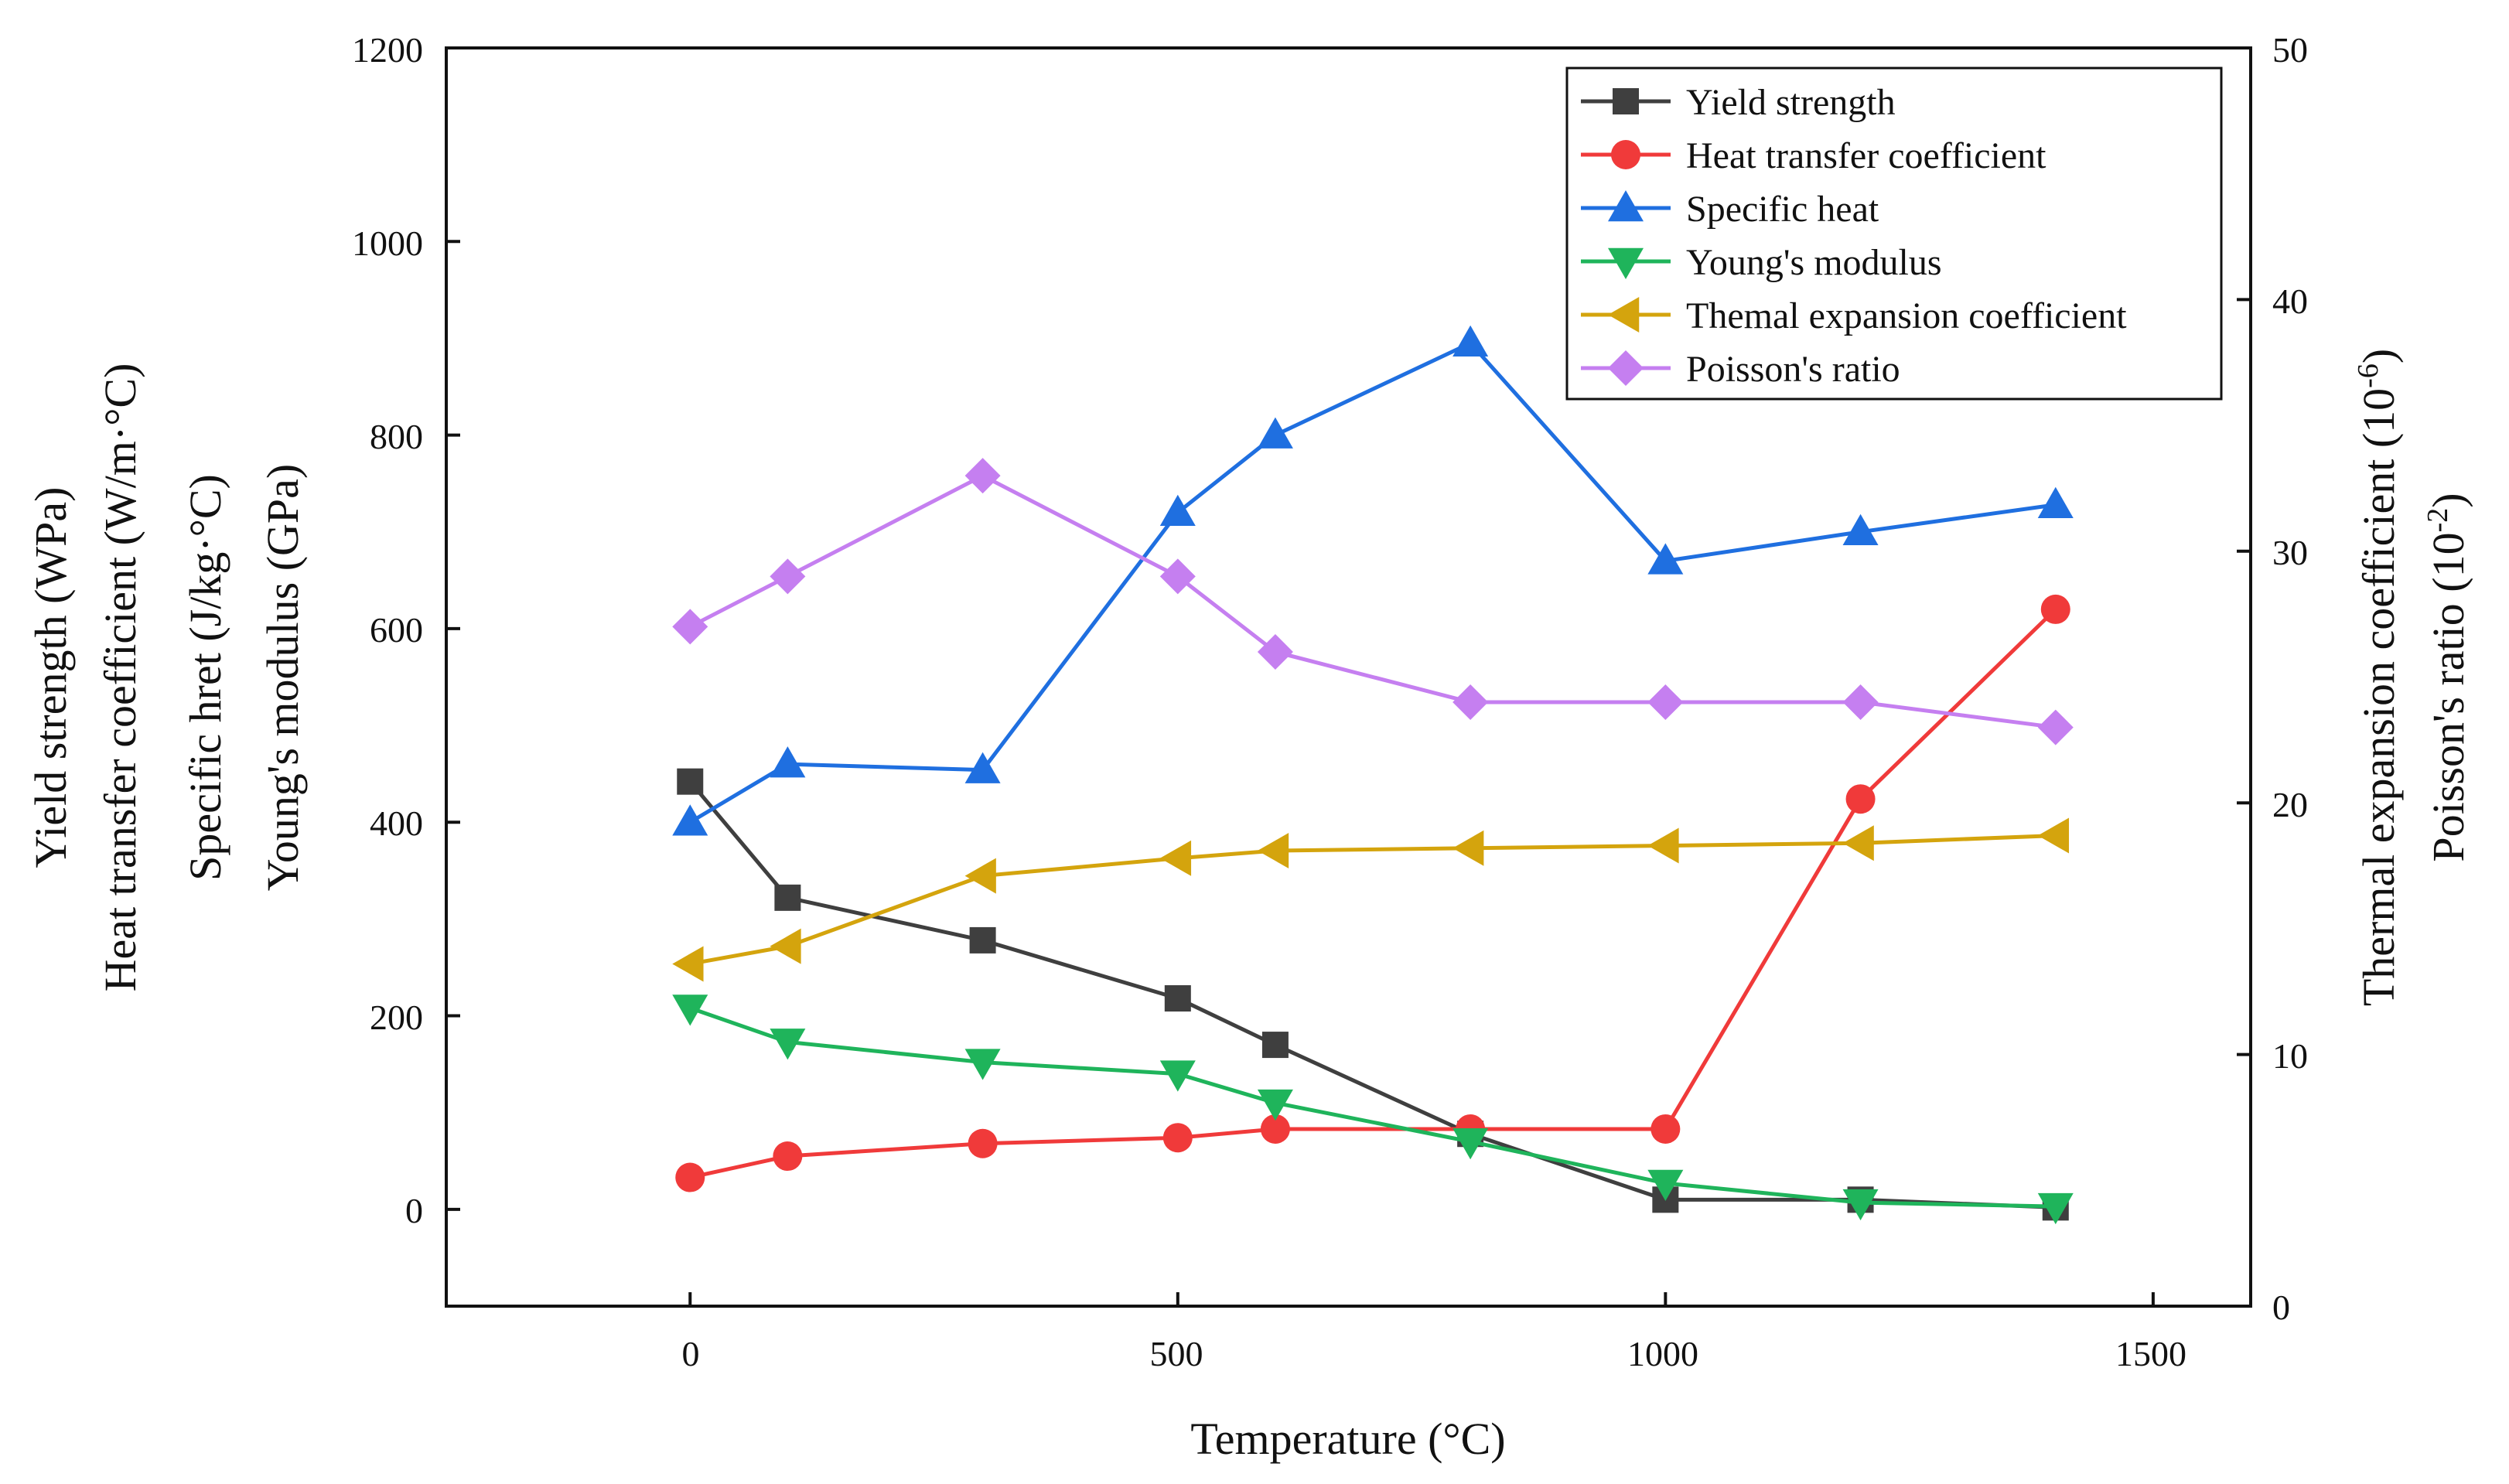 The height and width of the screenshot is (1484, 2509). Describe the element at coordinates (2368, 375) in the screenshot. I see `right-axis-title-sup: -6` at that location.